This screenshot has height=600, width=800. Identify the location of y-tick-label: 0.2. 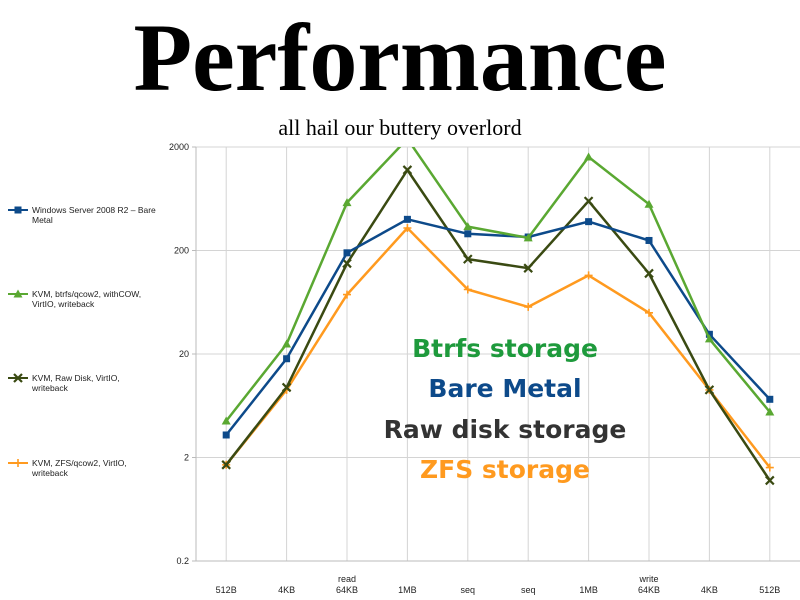
(182, 561).